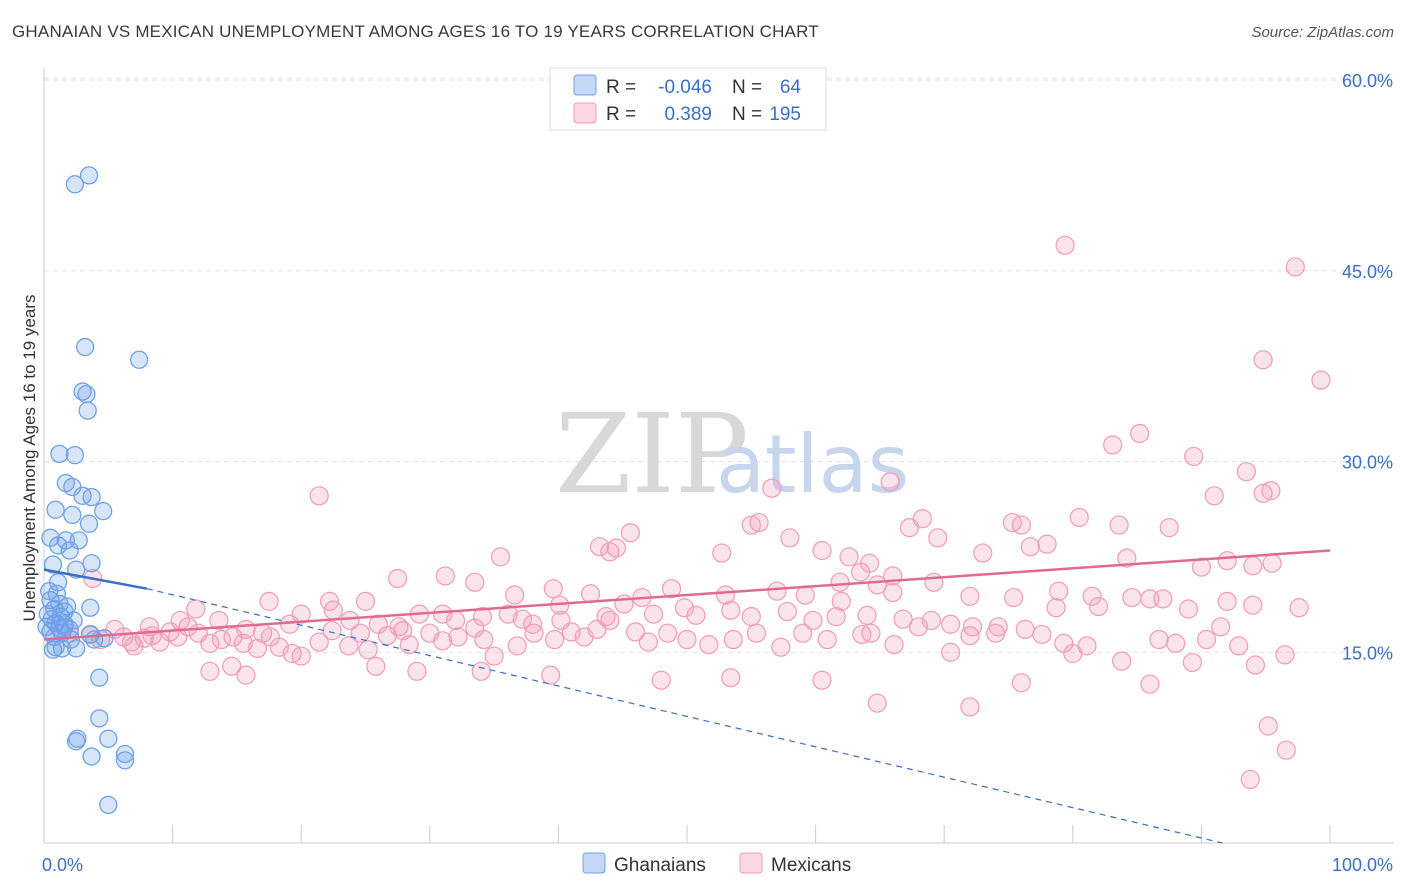 The height and width of the screenshot is (892, 1406). Describe the element at coordinates (811, 865) in the screenshot. I see `bottom-legend-label-mexicans: Mexicans` at that location.